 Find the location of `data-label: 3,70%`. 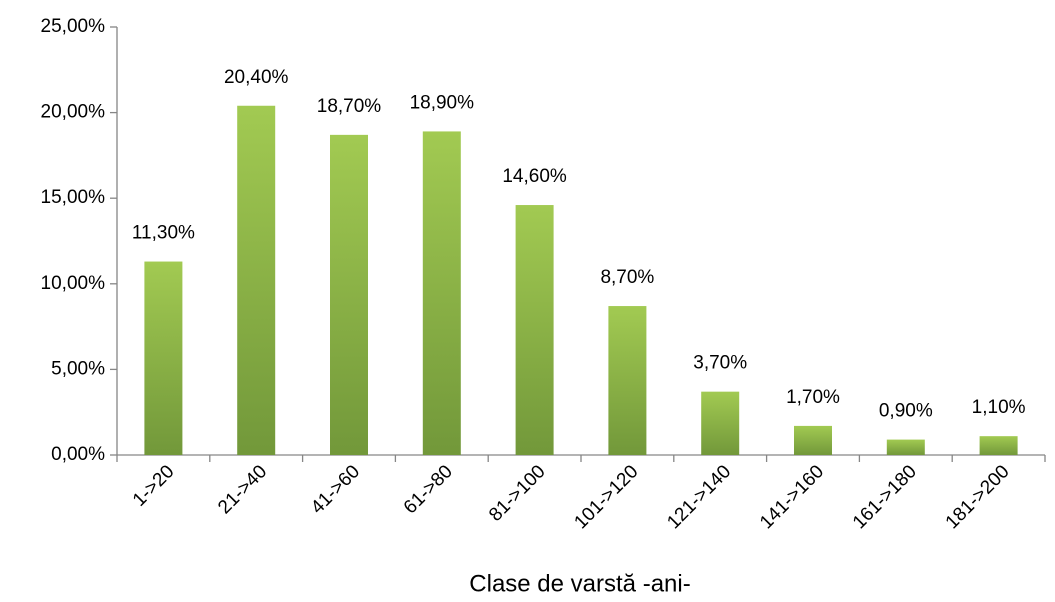

data-label: 3,70% is located at coordinates (720, 363).